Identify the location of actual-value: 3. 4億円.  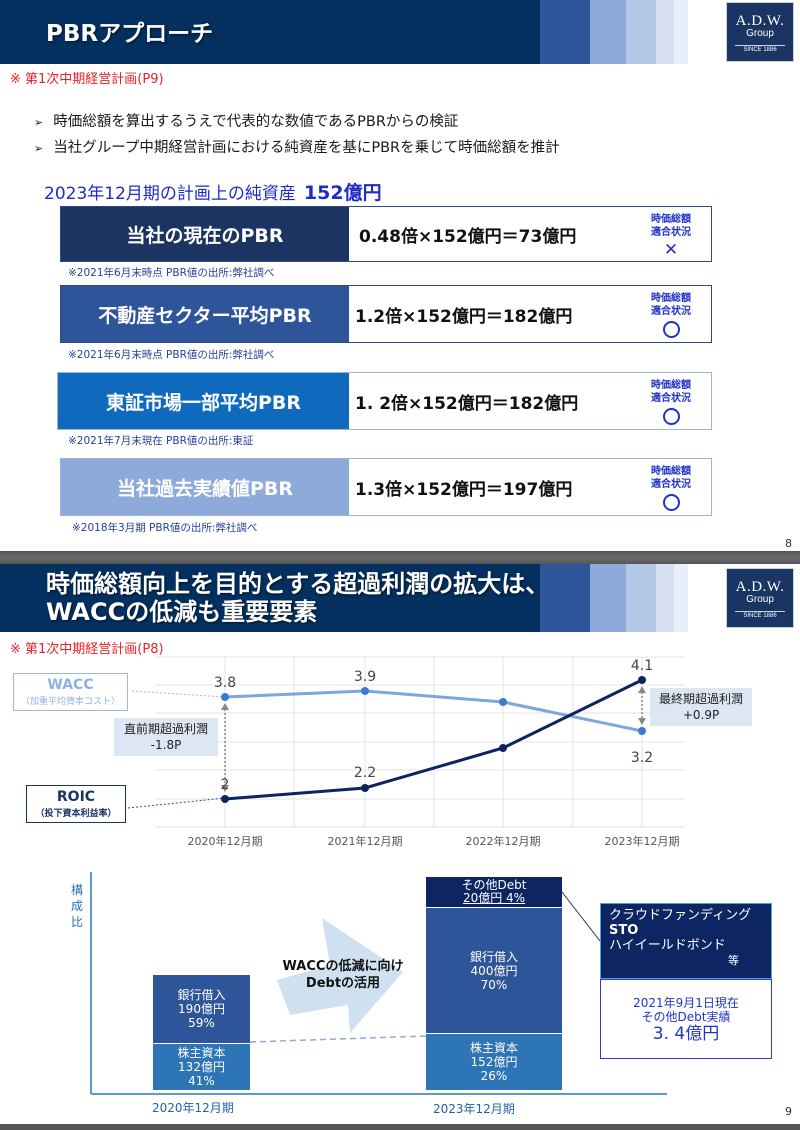
(686, 1034).